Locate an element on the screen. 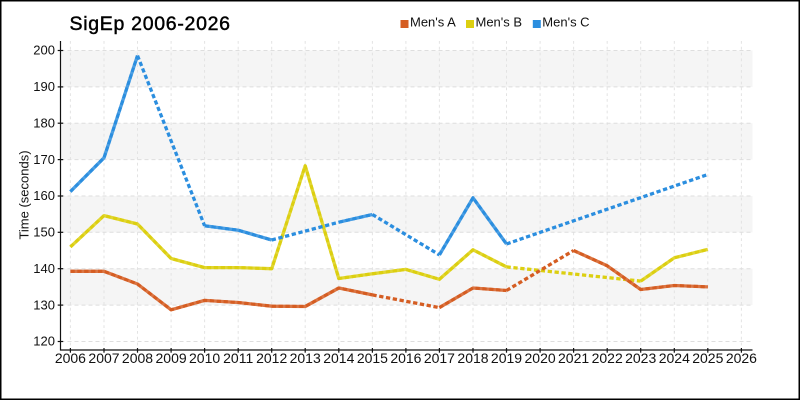 This screenshot has width=800, height=405. svg-text: 2019 is located at coordinates (506, 358).